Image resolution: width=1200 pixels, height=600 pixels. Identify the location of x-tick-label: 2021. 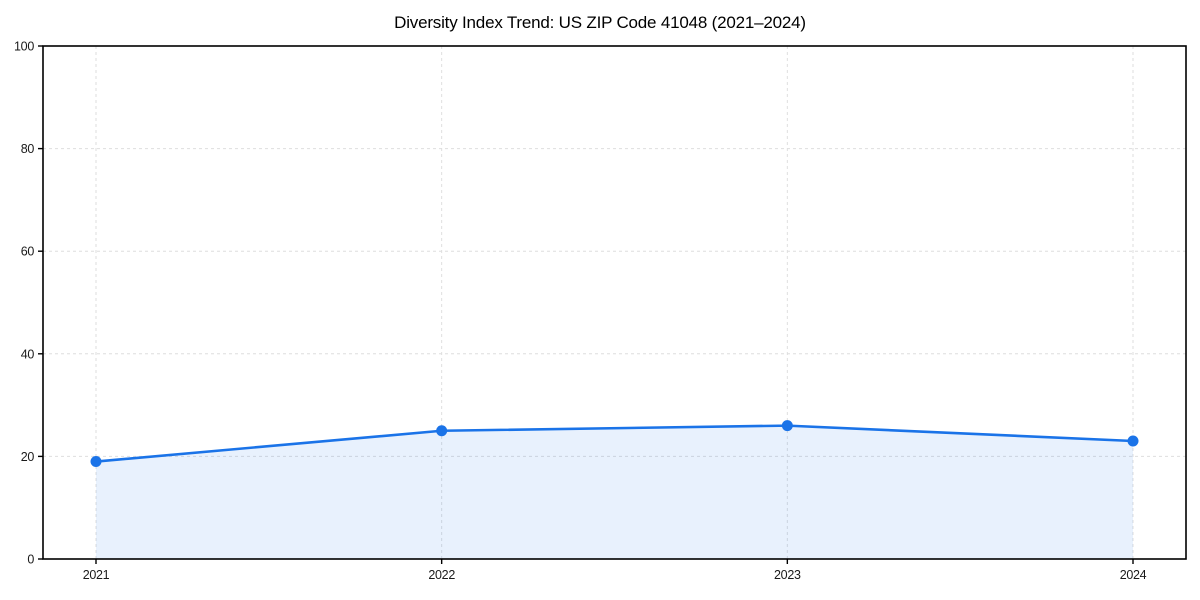
(96, 575).